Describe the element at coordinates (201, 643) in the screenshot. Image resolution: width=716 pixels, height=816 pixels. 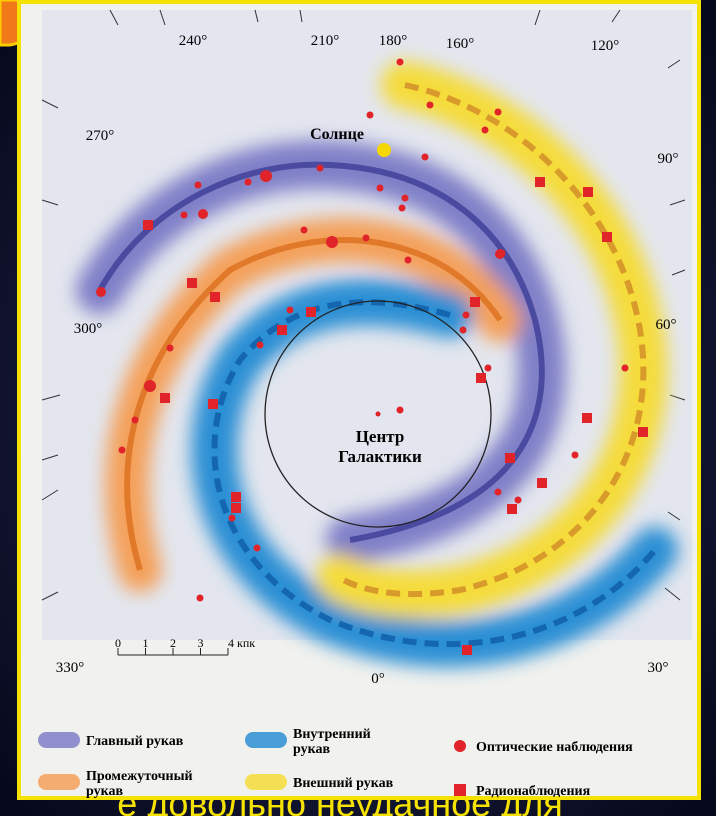
I see `scale-label: 3` at that location.